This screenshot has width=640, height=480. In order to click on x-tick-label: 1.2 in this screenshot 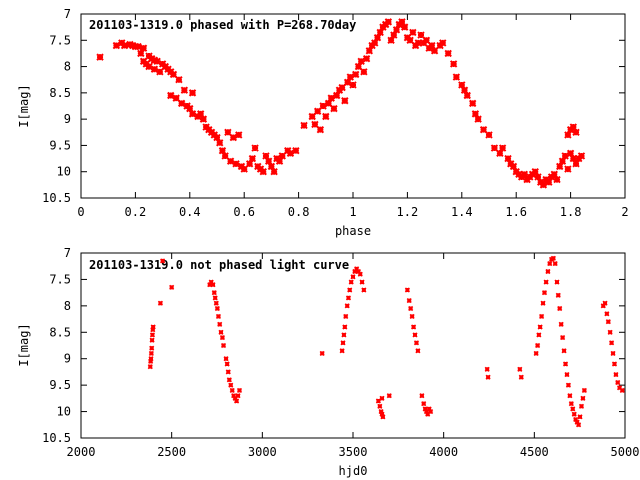, I will do `click(408, 212)`.